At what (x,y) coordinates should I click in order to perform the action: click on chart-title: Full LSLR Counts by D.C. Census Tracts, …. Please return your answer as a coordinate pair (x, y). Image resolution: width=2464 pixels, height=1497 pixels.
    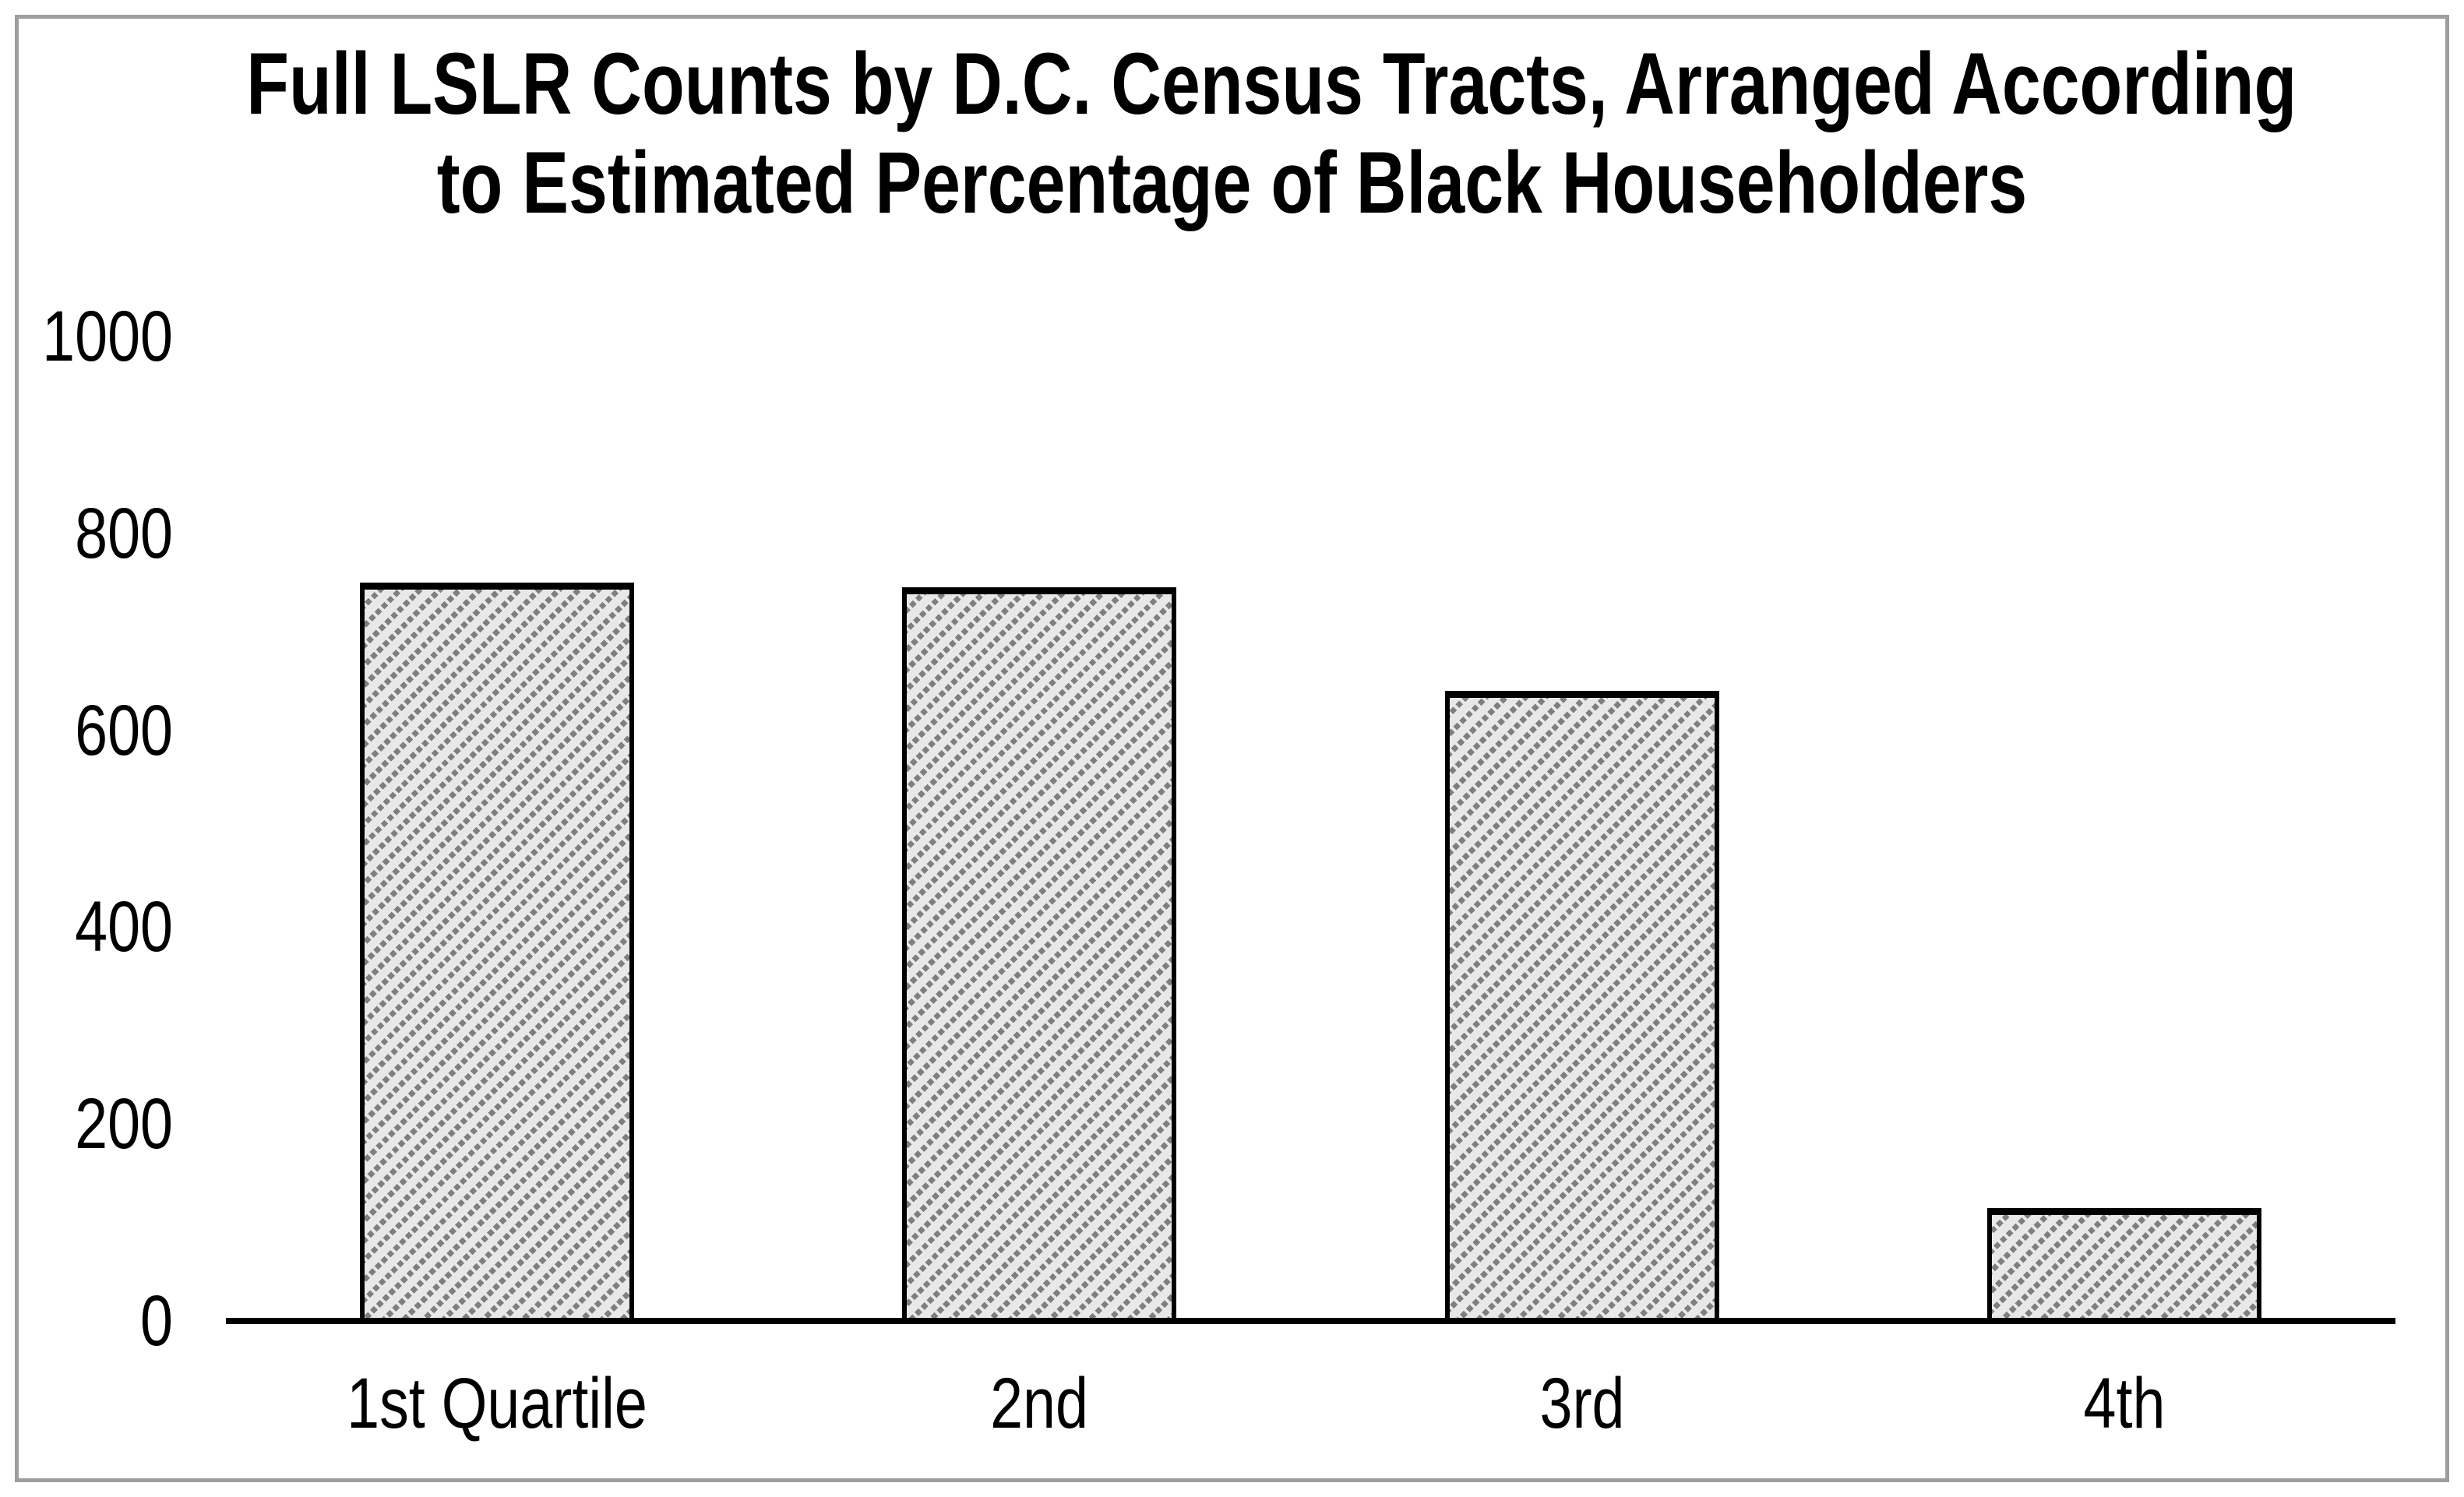
    Looking at the image, I should click on (1271, 133).